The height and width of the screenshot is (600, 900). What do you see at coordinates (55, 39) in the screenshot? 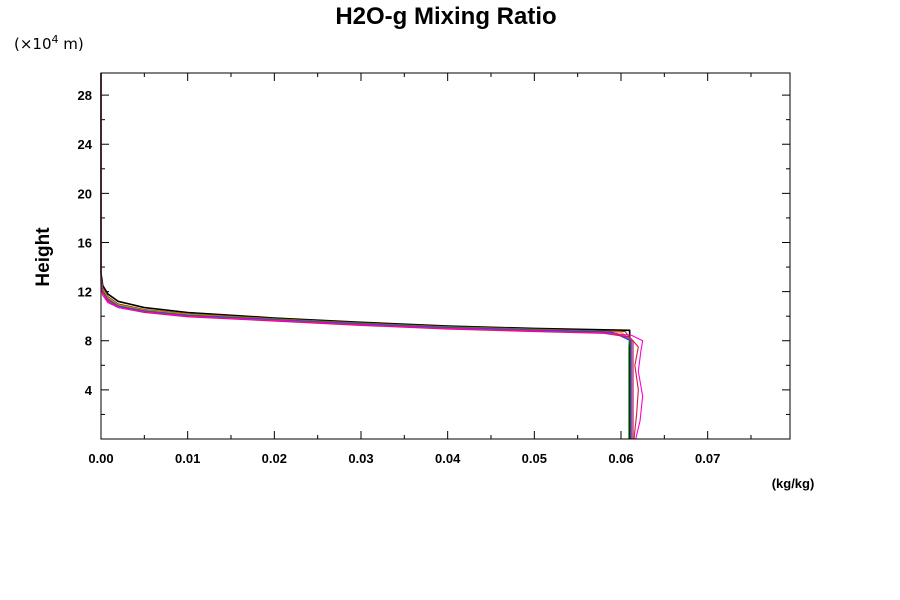
I see `y-scale-exponent: 4` at bounding box center [55, 39].